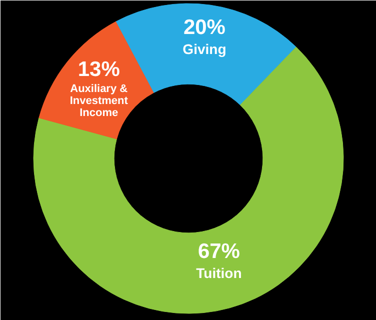 The image size is (376, 320). I want to click on data-label: 13%, so click(99, 69).